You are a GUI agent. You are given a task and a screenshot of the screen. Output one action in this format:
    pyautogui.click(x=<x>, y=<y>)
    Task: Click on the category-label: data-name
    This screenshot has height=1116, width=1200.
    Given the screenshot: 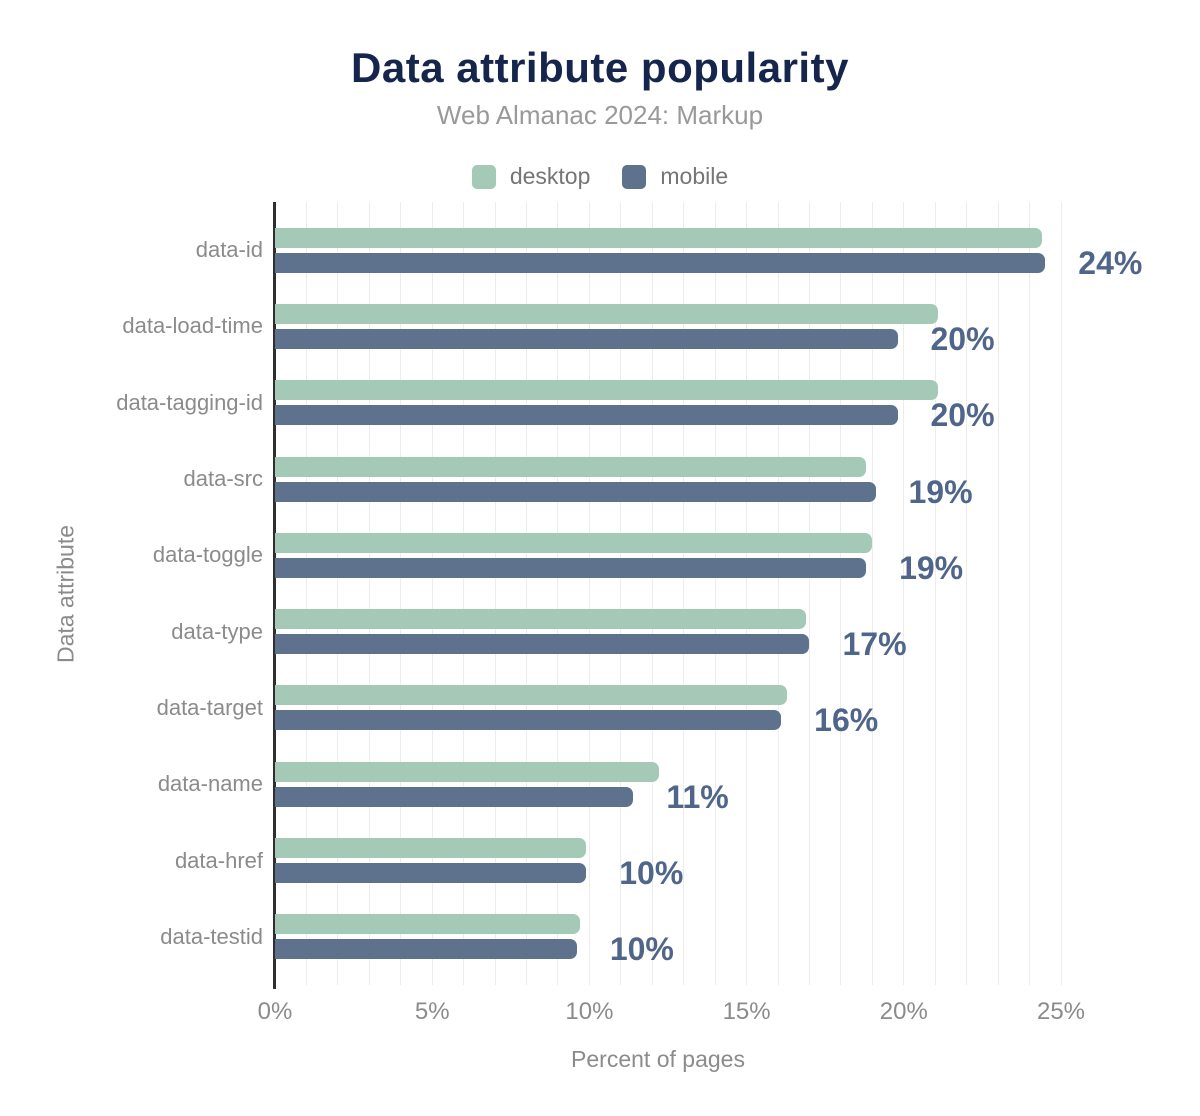 What is the action you would take?
    pyautogui.click(x=210, y=784)
    